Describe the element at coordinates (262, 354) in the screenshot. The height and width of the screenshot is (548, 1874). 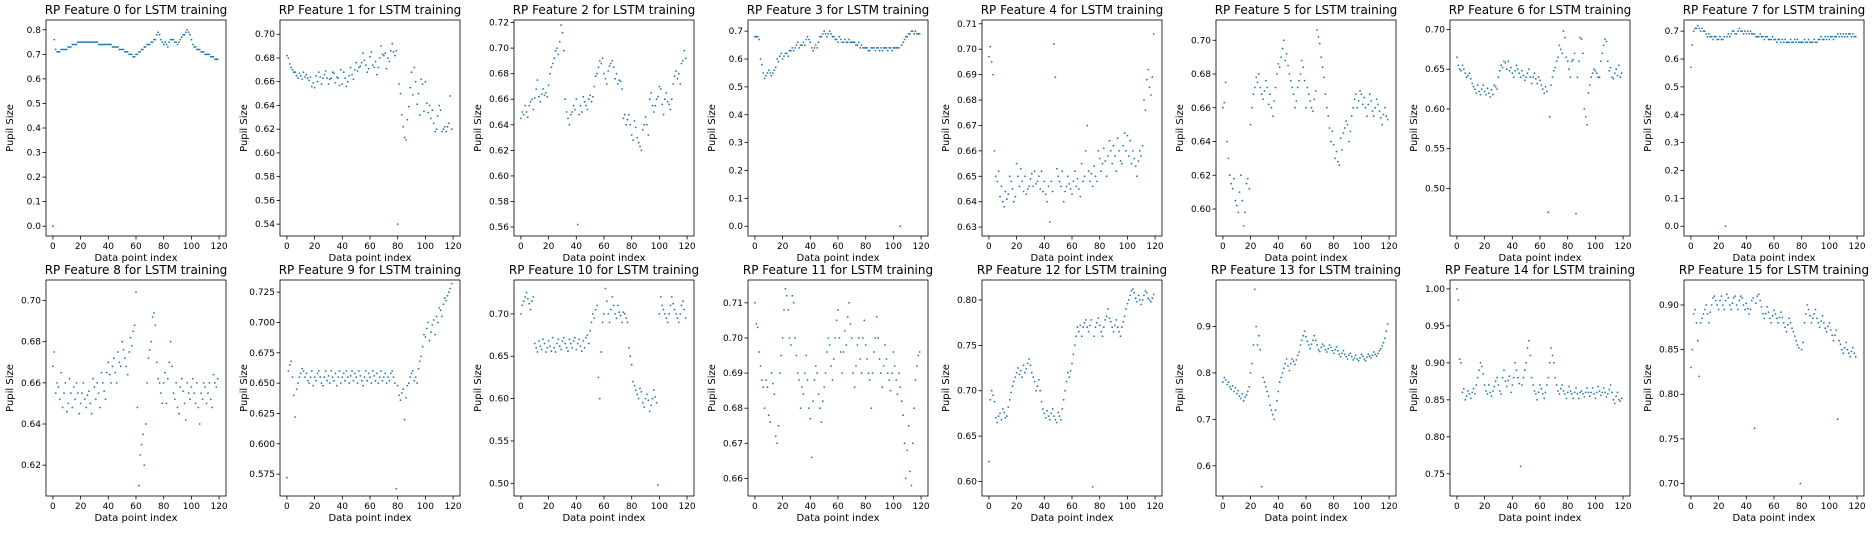
I see `y-tick-label: 0.675` at that location.